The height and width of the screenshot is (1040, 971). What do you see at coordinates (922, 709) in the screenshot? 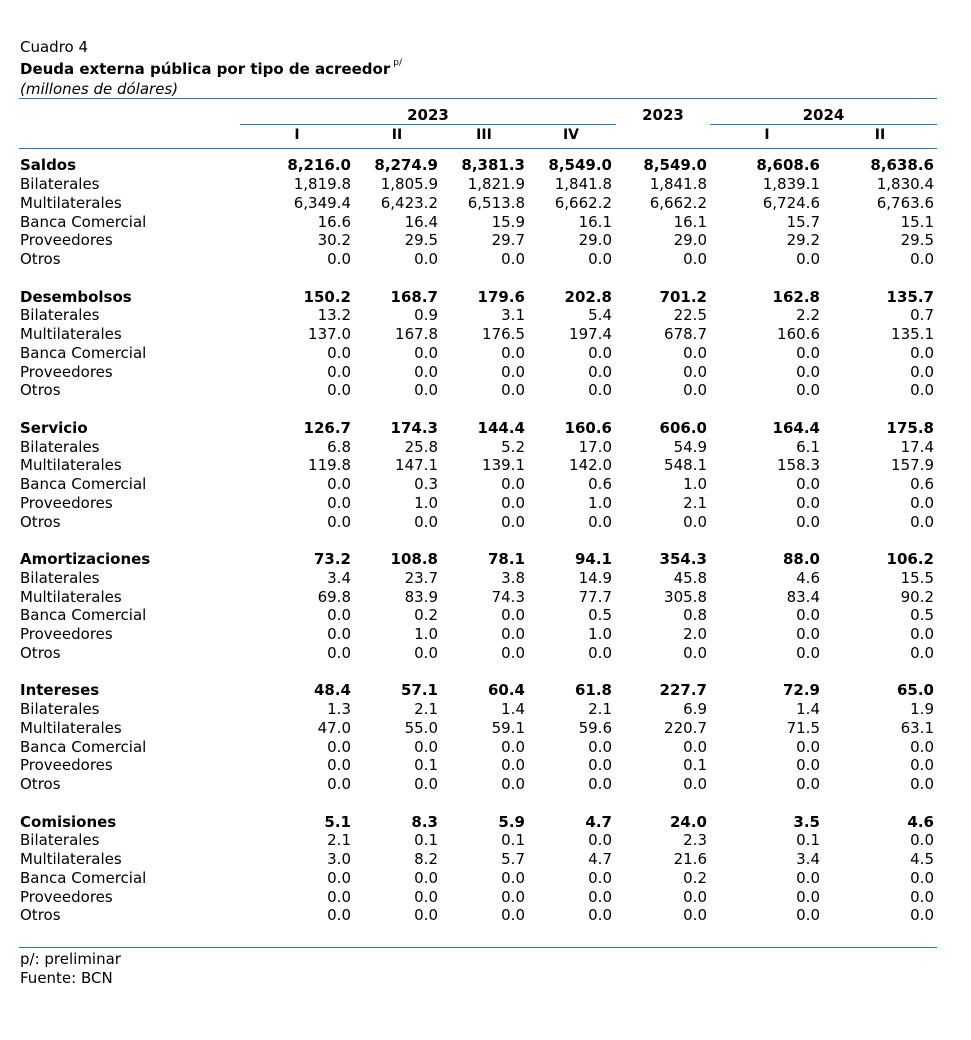
I see `value-cell: 1.9` at bounding box center [922, 709].